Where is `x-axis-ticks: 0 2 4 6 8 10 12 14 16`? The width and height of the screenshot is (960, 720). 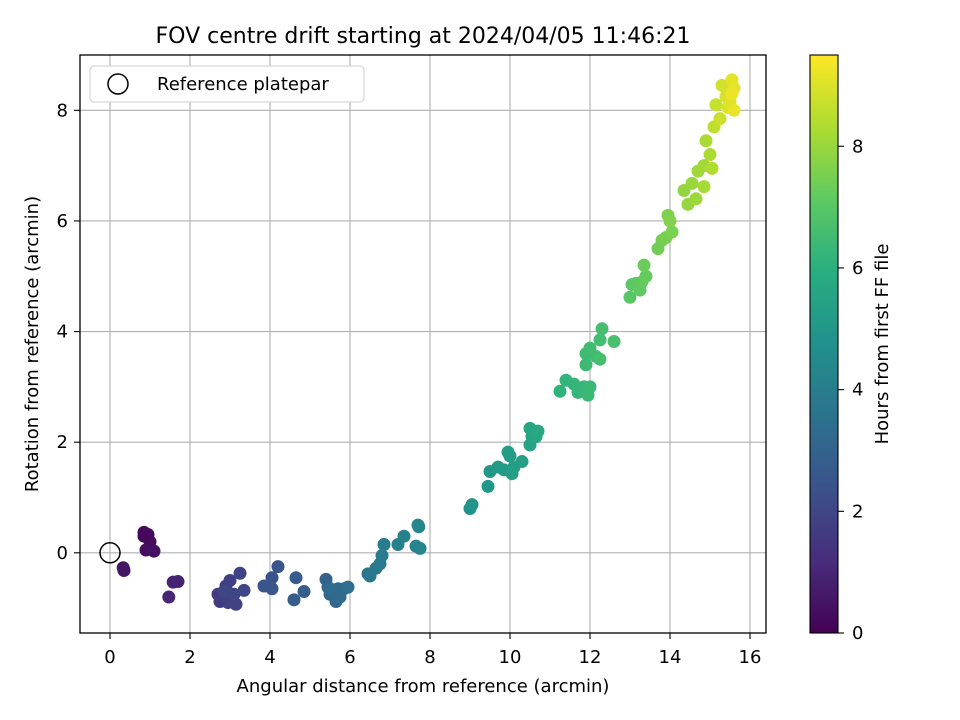
x-axis-ticks: 0 2 4 6 8 10 12 14 16 is located at coordinates (432, 650).